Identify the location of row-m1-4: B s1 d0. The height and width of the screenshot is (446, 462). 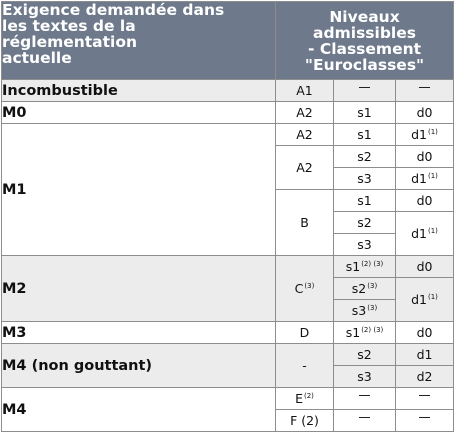
(228, 222).